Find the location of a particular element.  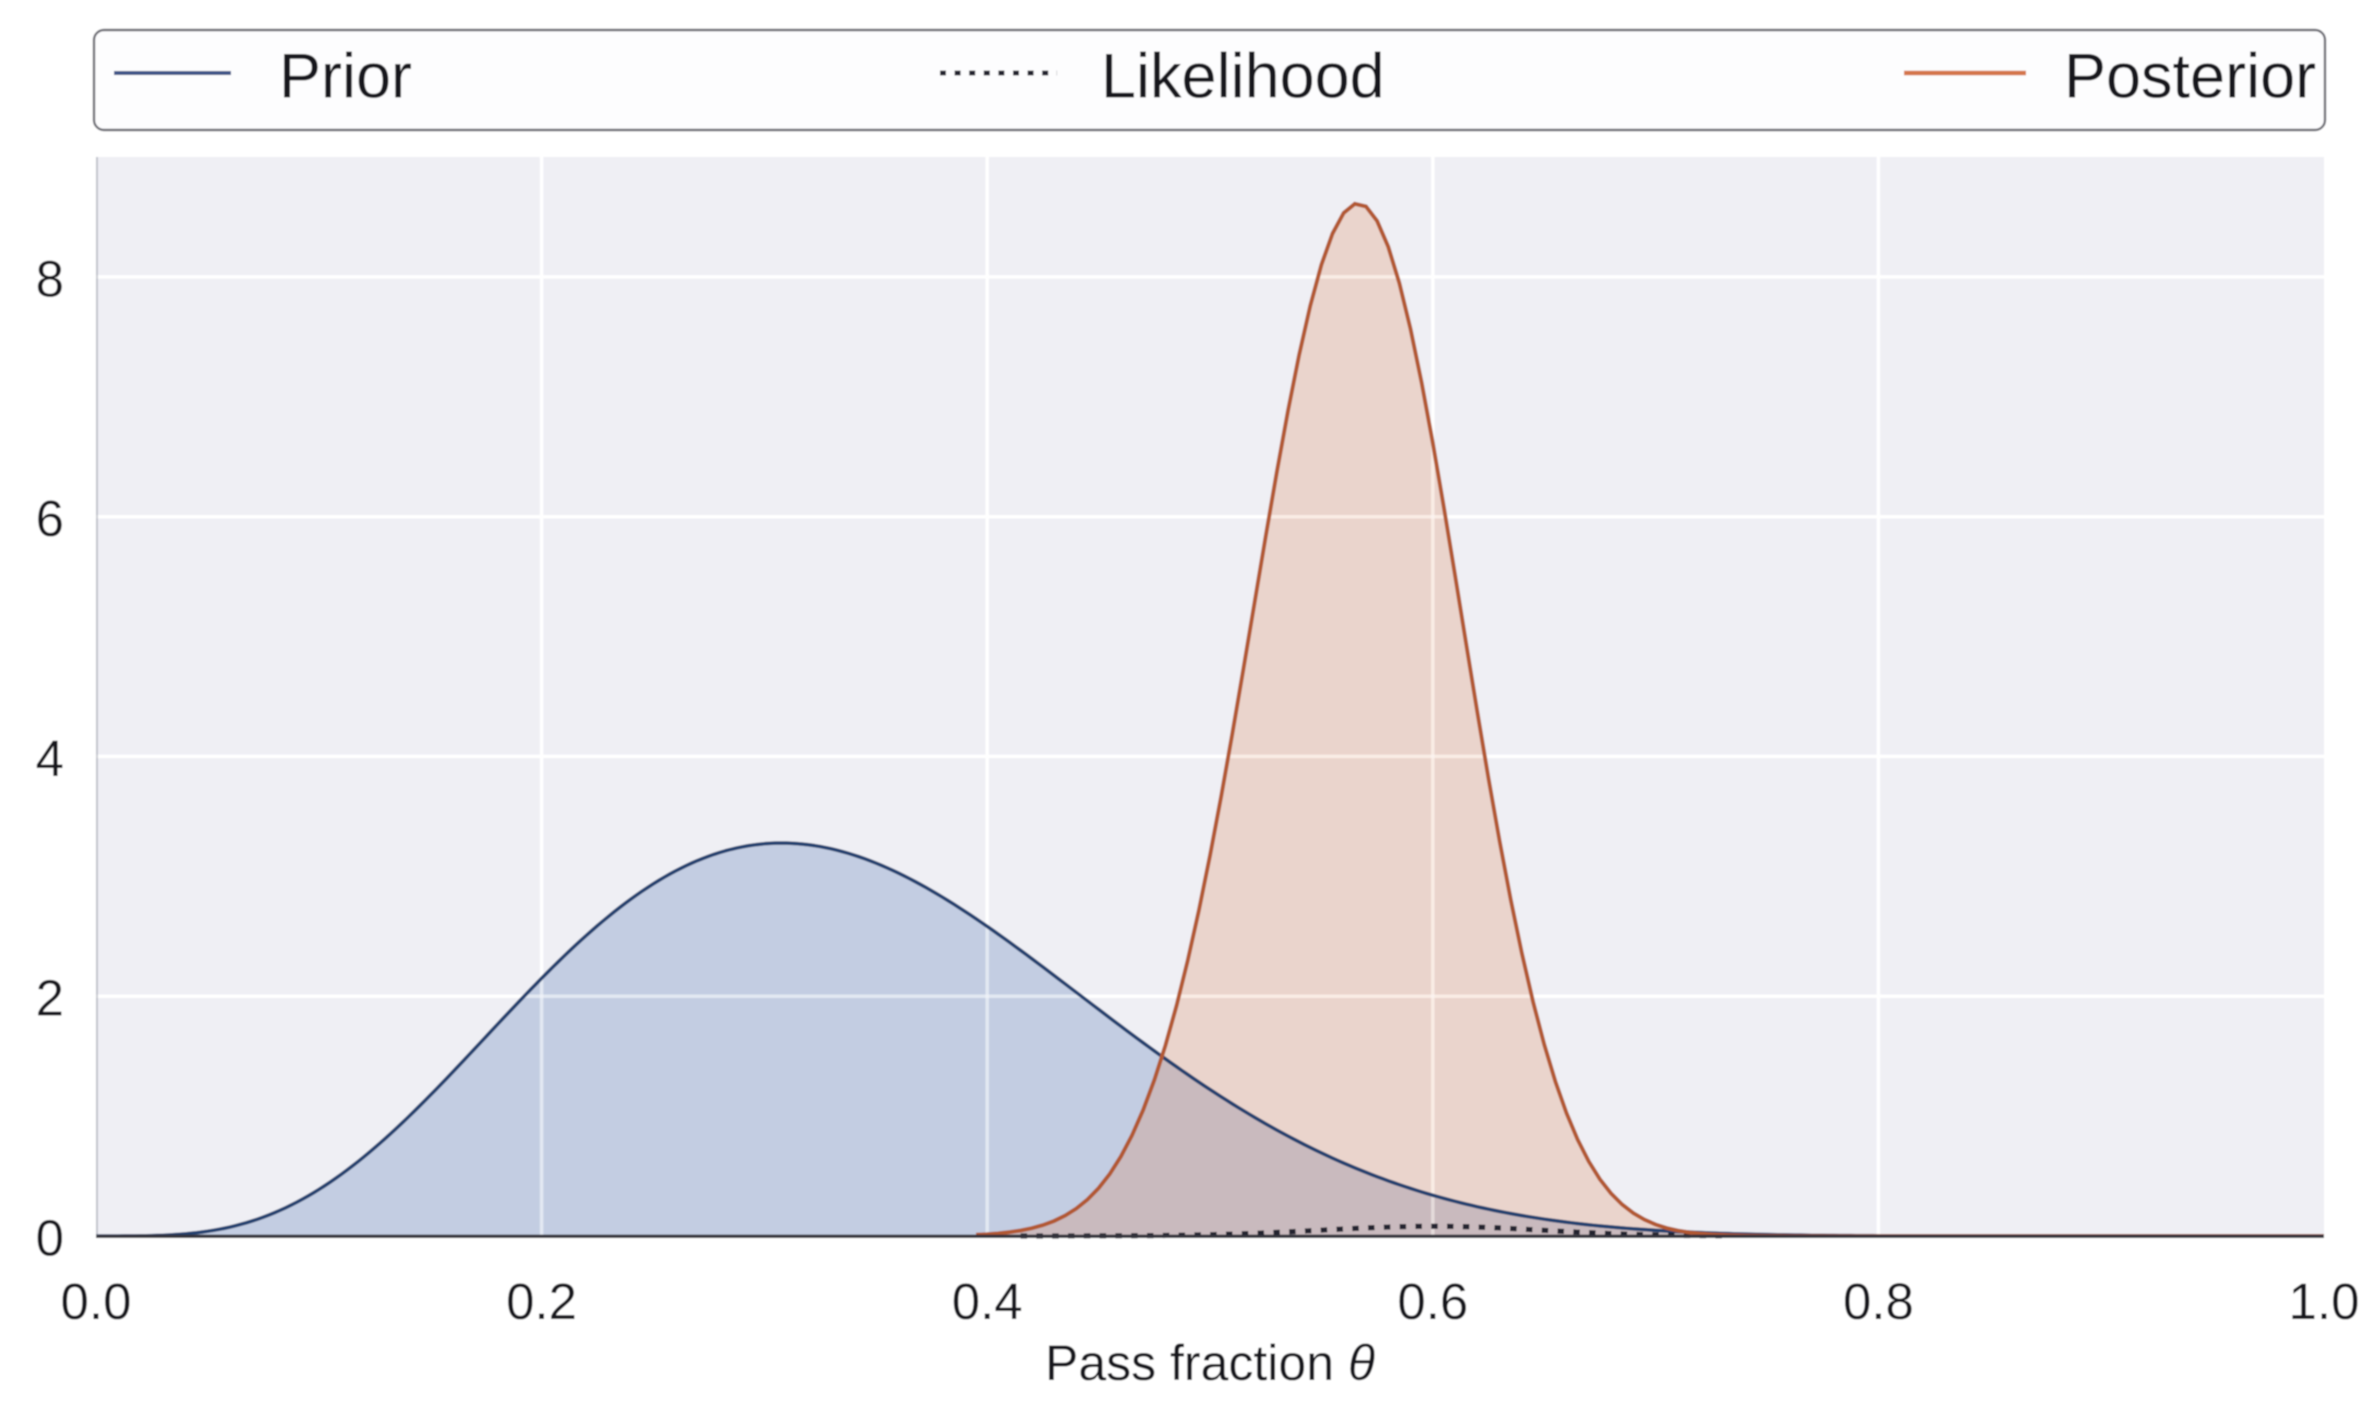

svg-text: Prior is located at coordinates (345, 77).